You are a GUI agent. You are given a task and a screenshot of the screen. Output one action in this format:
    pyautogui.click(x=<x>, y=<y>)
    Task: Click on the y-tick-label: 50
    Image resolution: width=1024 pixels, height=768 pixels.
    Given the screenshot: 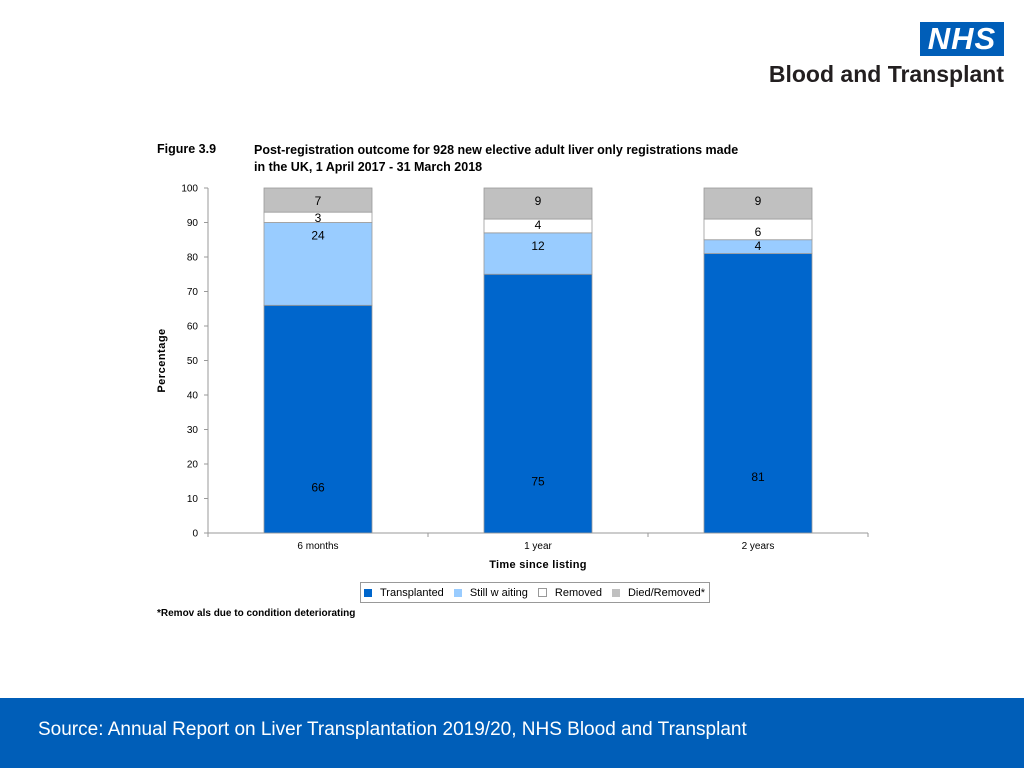 What is the action you would take?
    pyautogui.click(x=193, y=361)
    